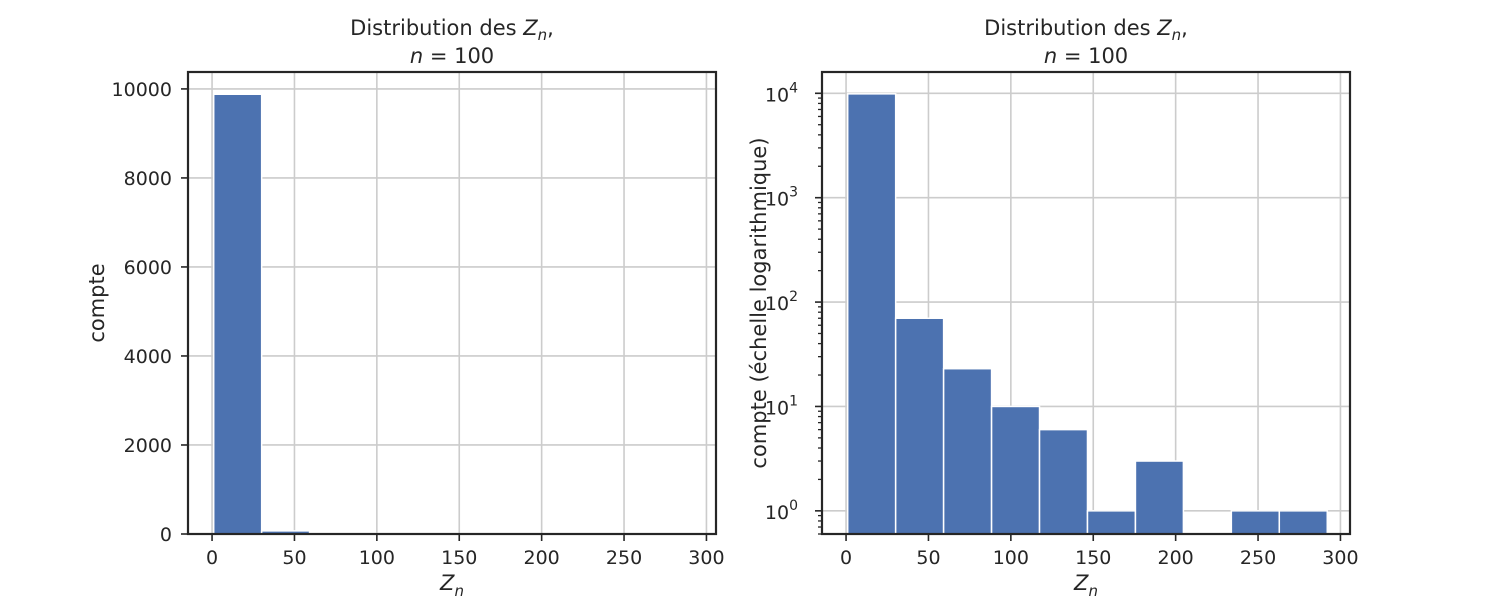 This screenshot has width=1500, height=600. Describe the element at coordinates (142, 90) in the screenshot. I see `y-tick-label: 10000` at that location.